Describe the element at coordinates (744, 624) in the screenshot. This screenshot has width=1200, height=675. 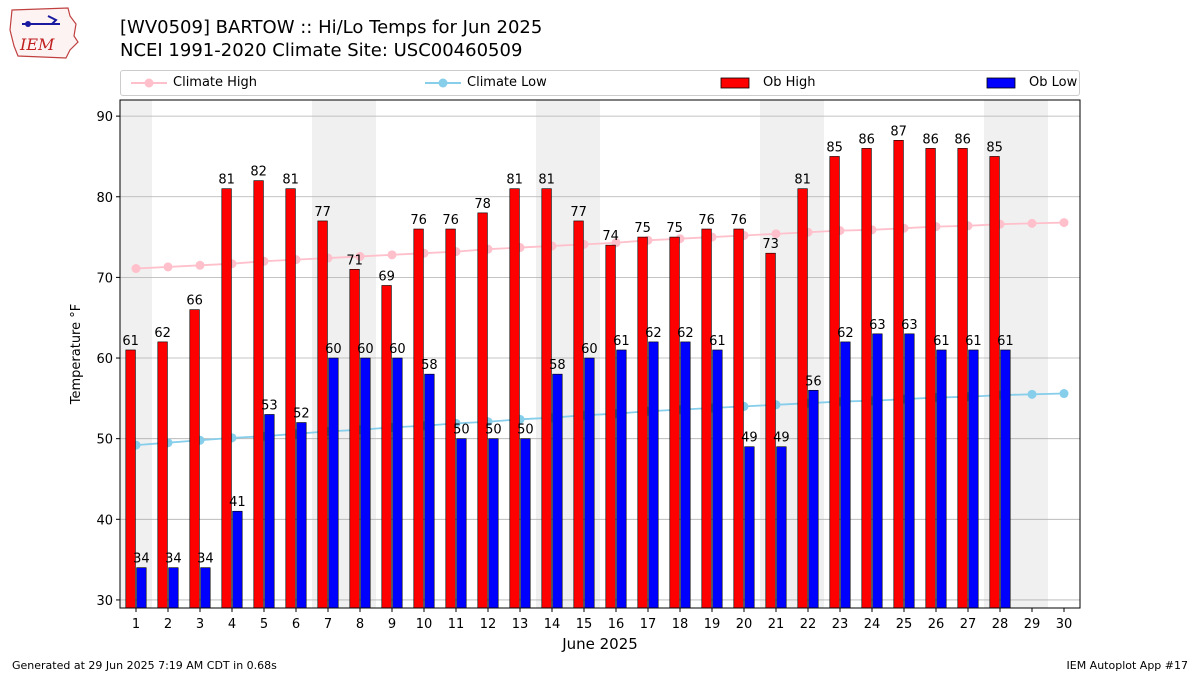
I see `x-tick-label: 20` at that location.